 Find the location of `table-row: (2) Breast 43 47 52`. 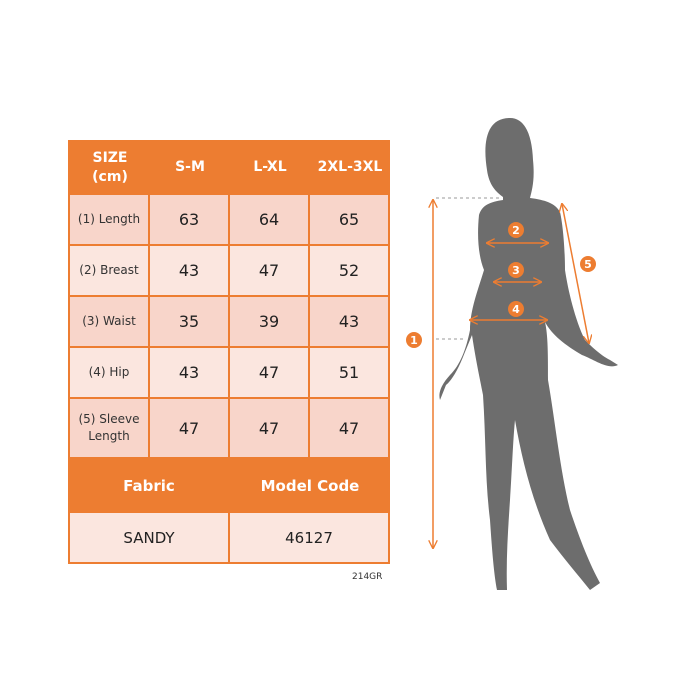

table-row: (2) Breast 43 47 52 is located at coordinates (229, 271).